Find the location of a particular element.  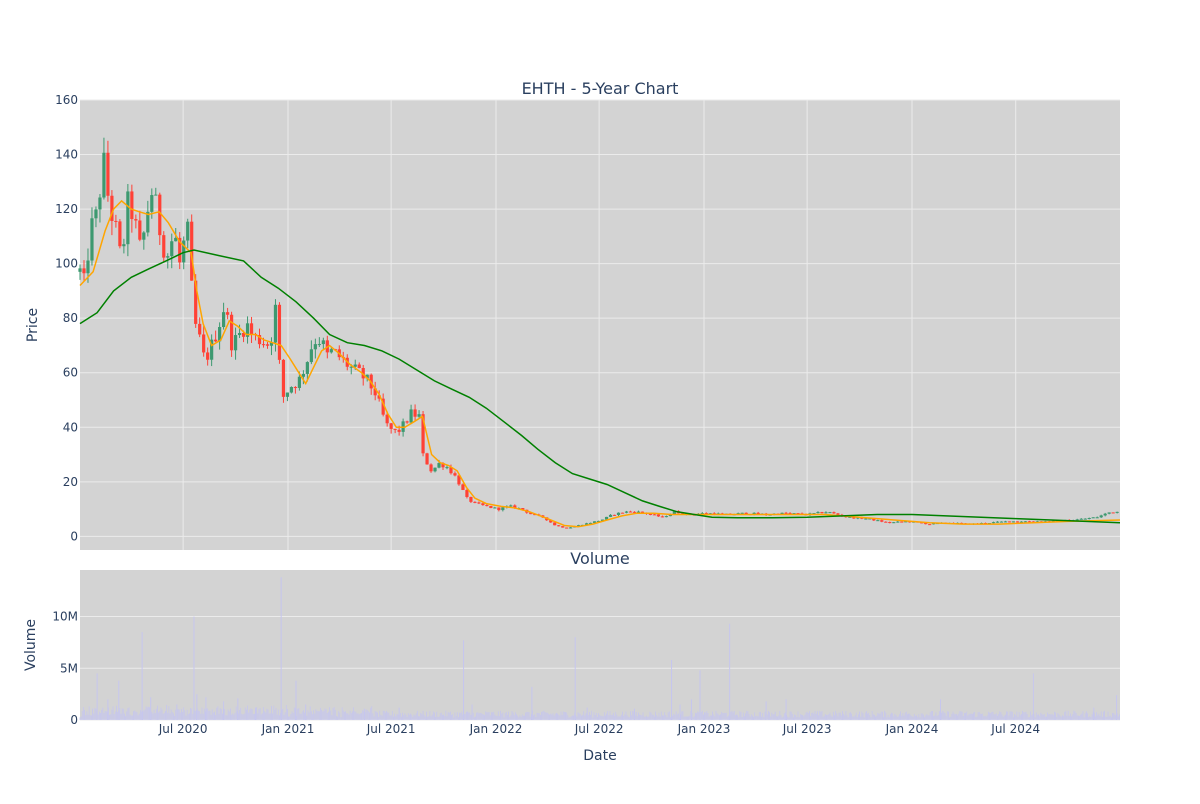

volume-axis-label: Volume is located at coordinates (31, 645).